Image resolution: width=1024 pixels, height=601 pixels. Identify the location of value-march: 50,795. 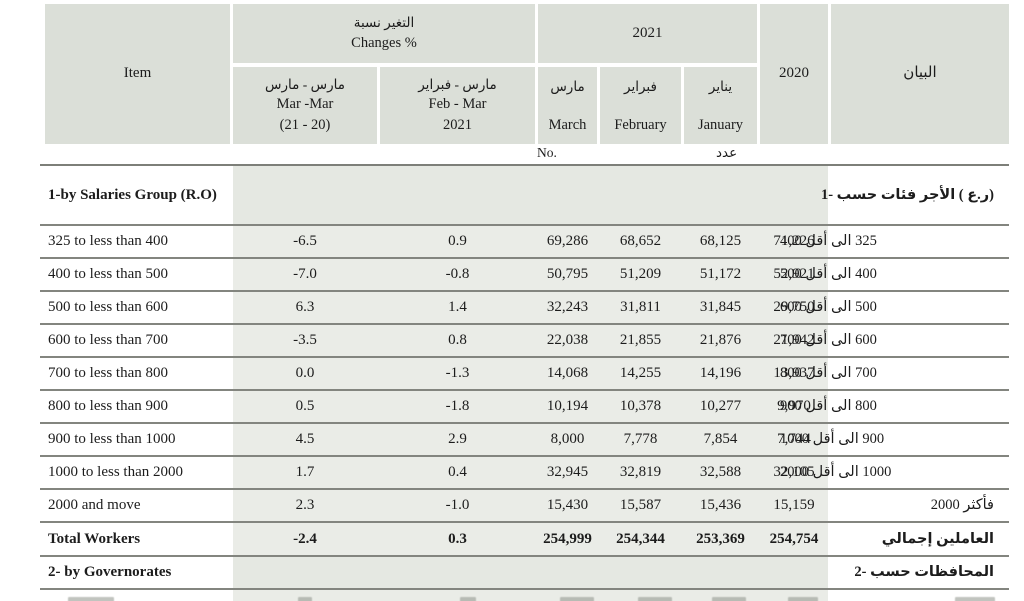
(567, 274).